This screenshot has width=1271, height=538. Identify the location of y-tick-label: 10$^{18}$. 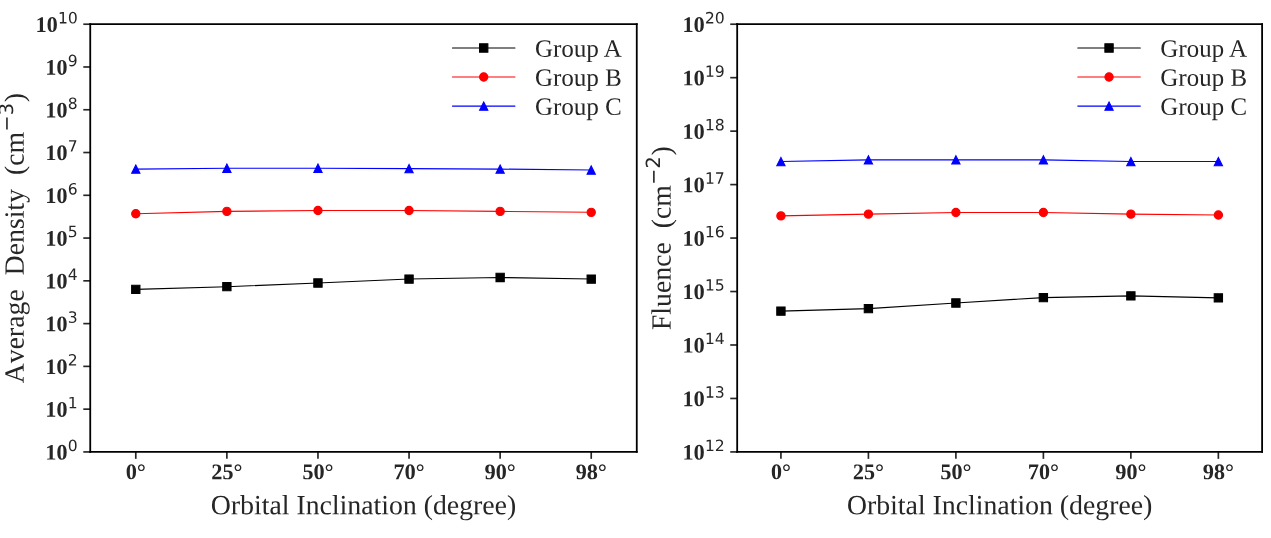
(704, 129).